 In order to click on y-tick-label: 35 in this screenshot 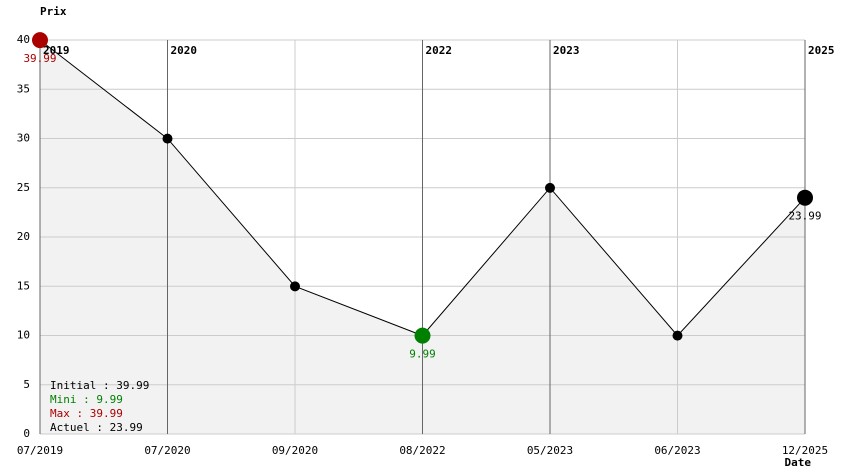, I will do `click(23, 88)`.